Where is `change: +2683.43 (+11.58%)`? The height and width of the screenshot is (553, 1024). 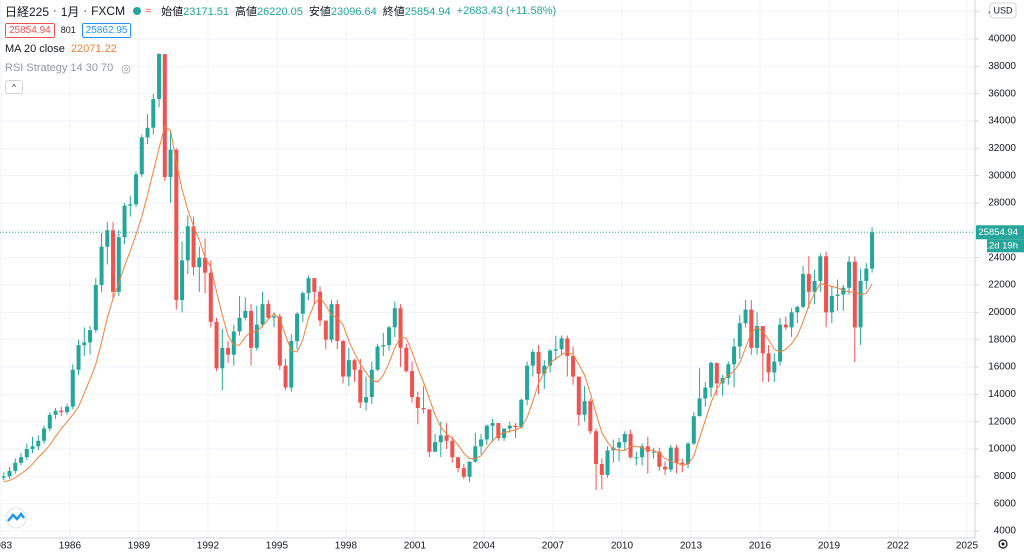 change: +2683.43 (+11.58%) is located at coordinates (506, 11).